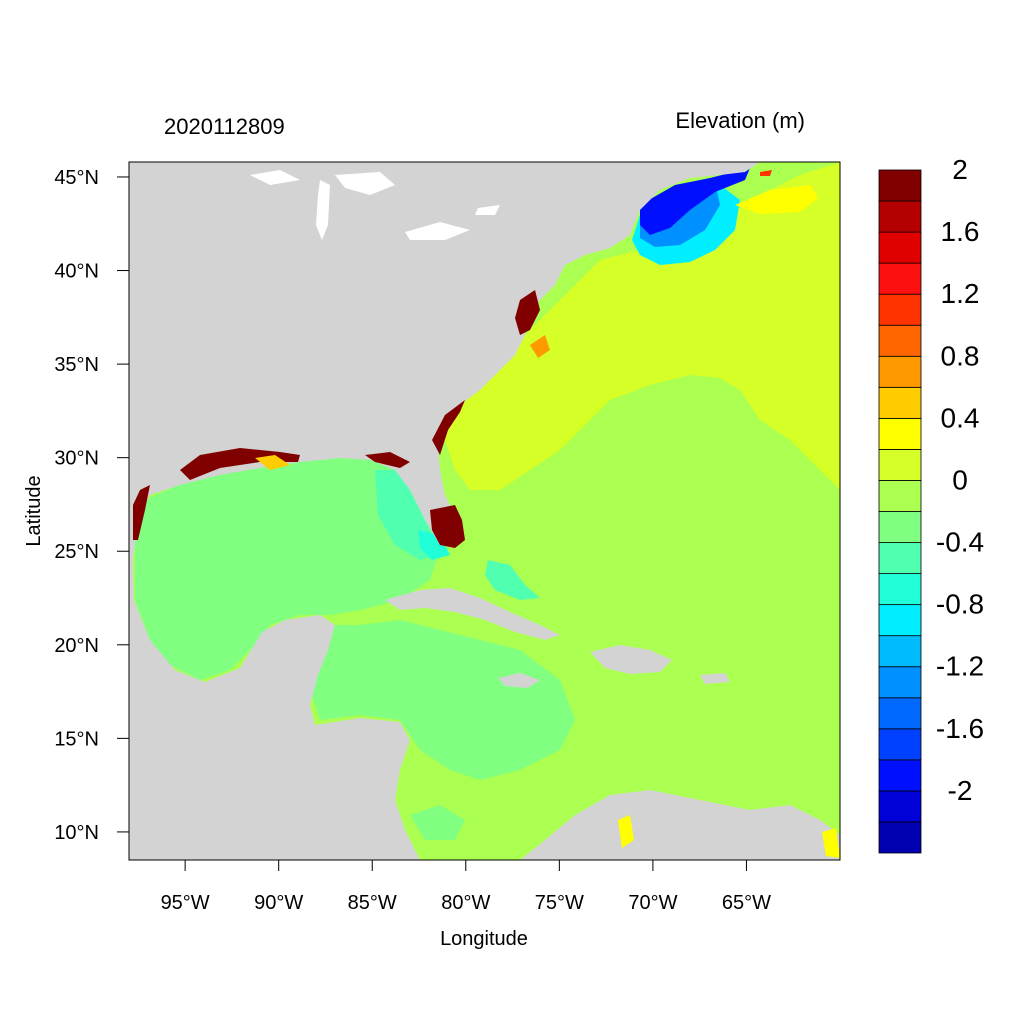  I want to click on caribbean-south-patch, so click(437, 822).